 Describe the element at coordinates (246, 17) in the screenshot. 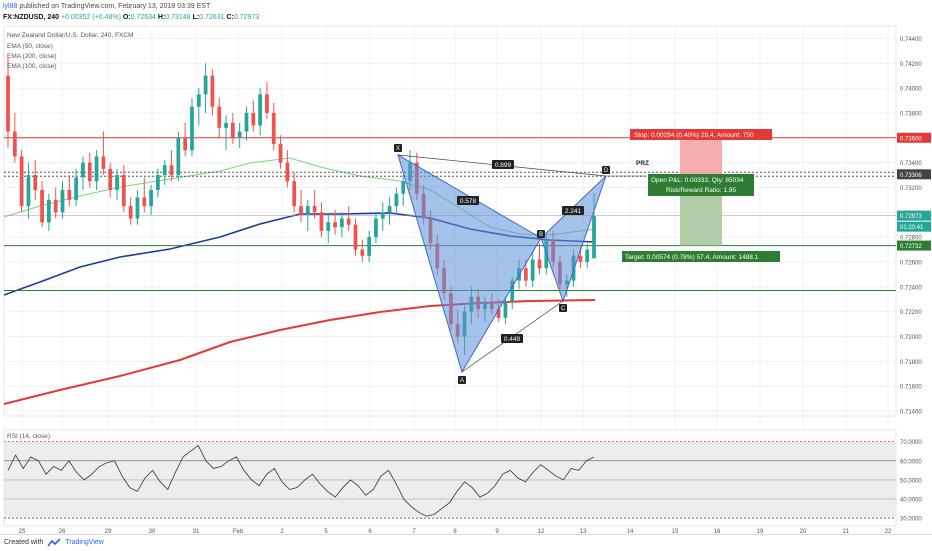

I see `close-value: 0.72973` at that location.